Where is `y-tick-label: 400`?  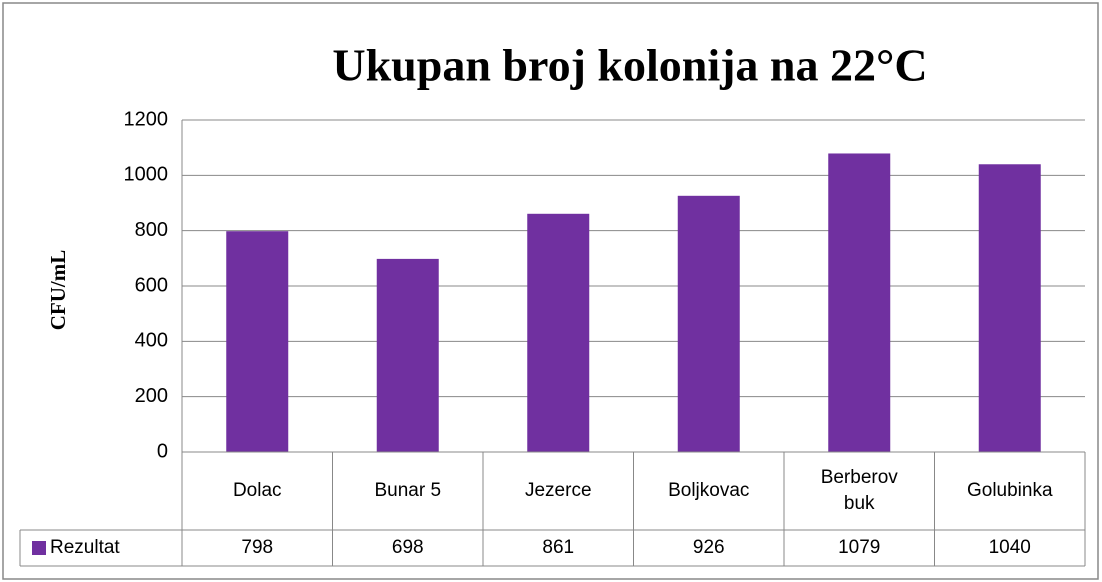 y-tick-label: 400 is located at coordinates (151, 341).